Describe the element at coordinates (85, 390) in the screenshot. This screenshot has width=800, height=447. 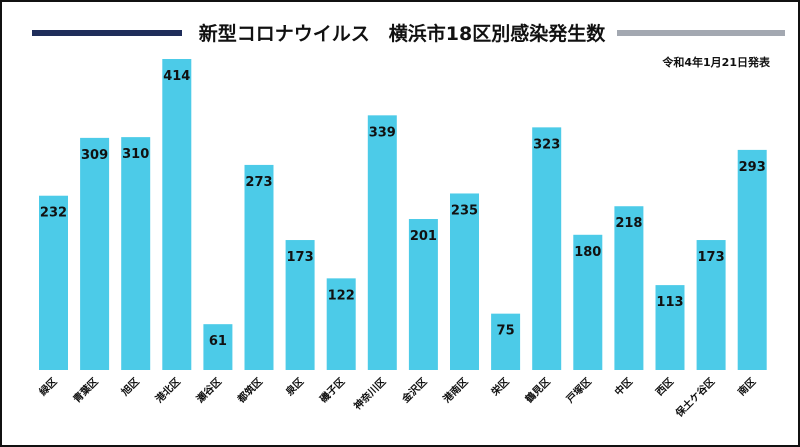
I see `category-label: 青葉区` at that location.